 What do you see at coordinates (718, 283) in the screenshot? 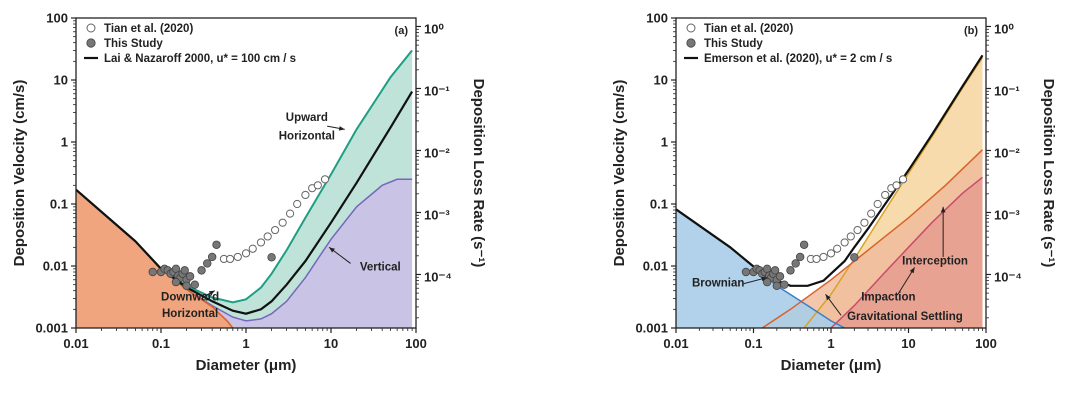
I see `annot-brownian: Brownian` at bounding box center [718, 283].